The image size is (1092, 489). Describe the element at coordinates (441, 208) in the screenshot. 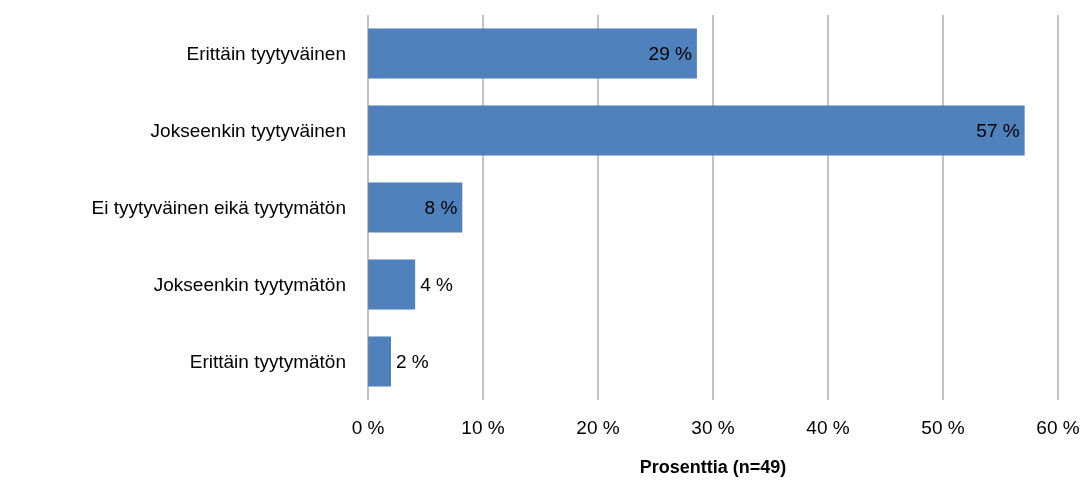

I see `data-label: 8 %` at that location.